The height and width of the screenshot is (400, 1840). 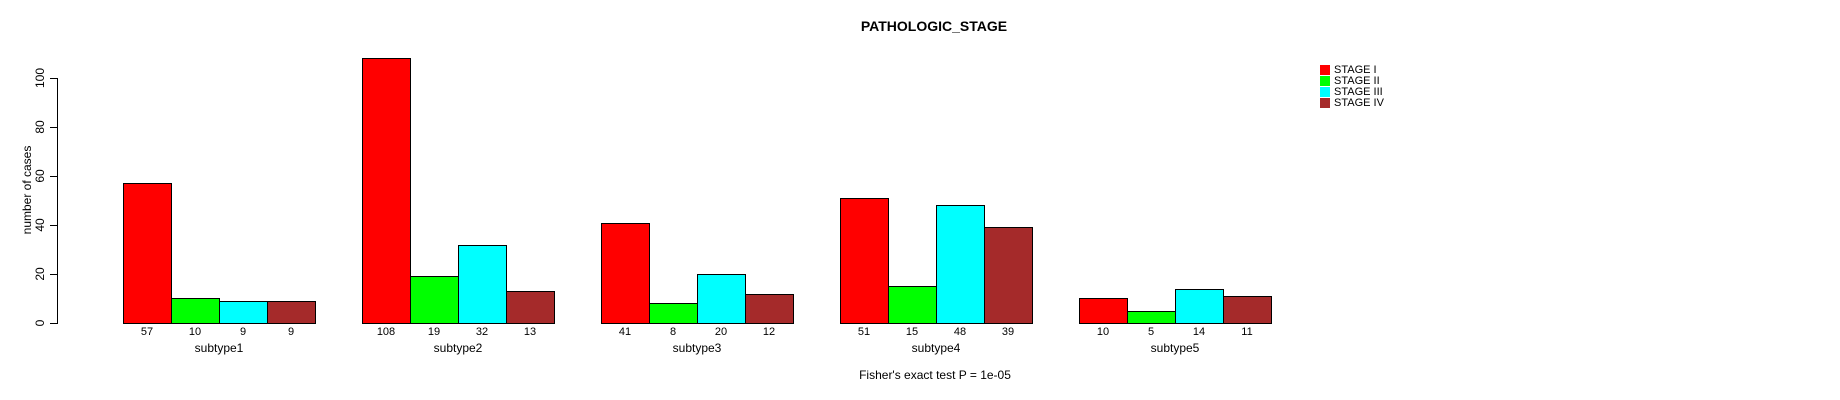 What do you see at coordinates (1199, 332) in the screenshot?
I see `bar-value-label: 14` at bounding box center [1199, 332].